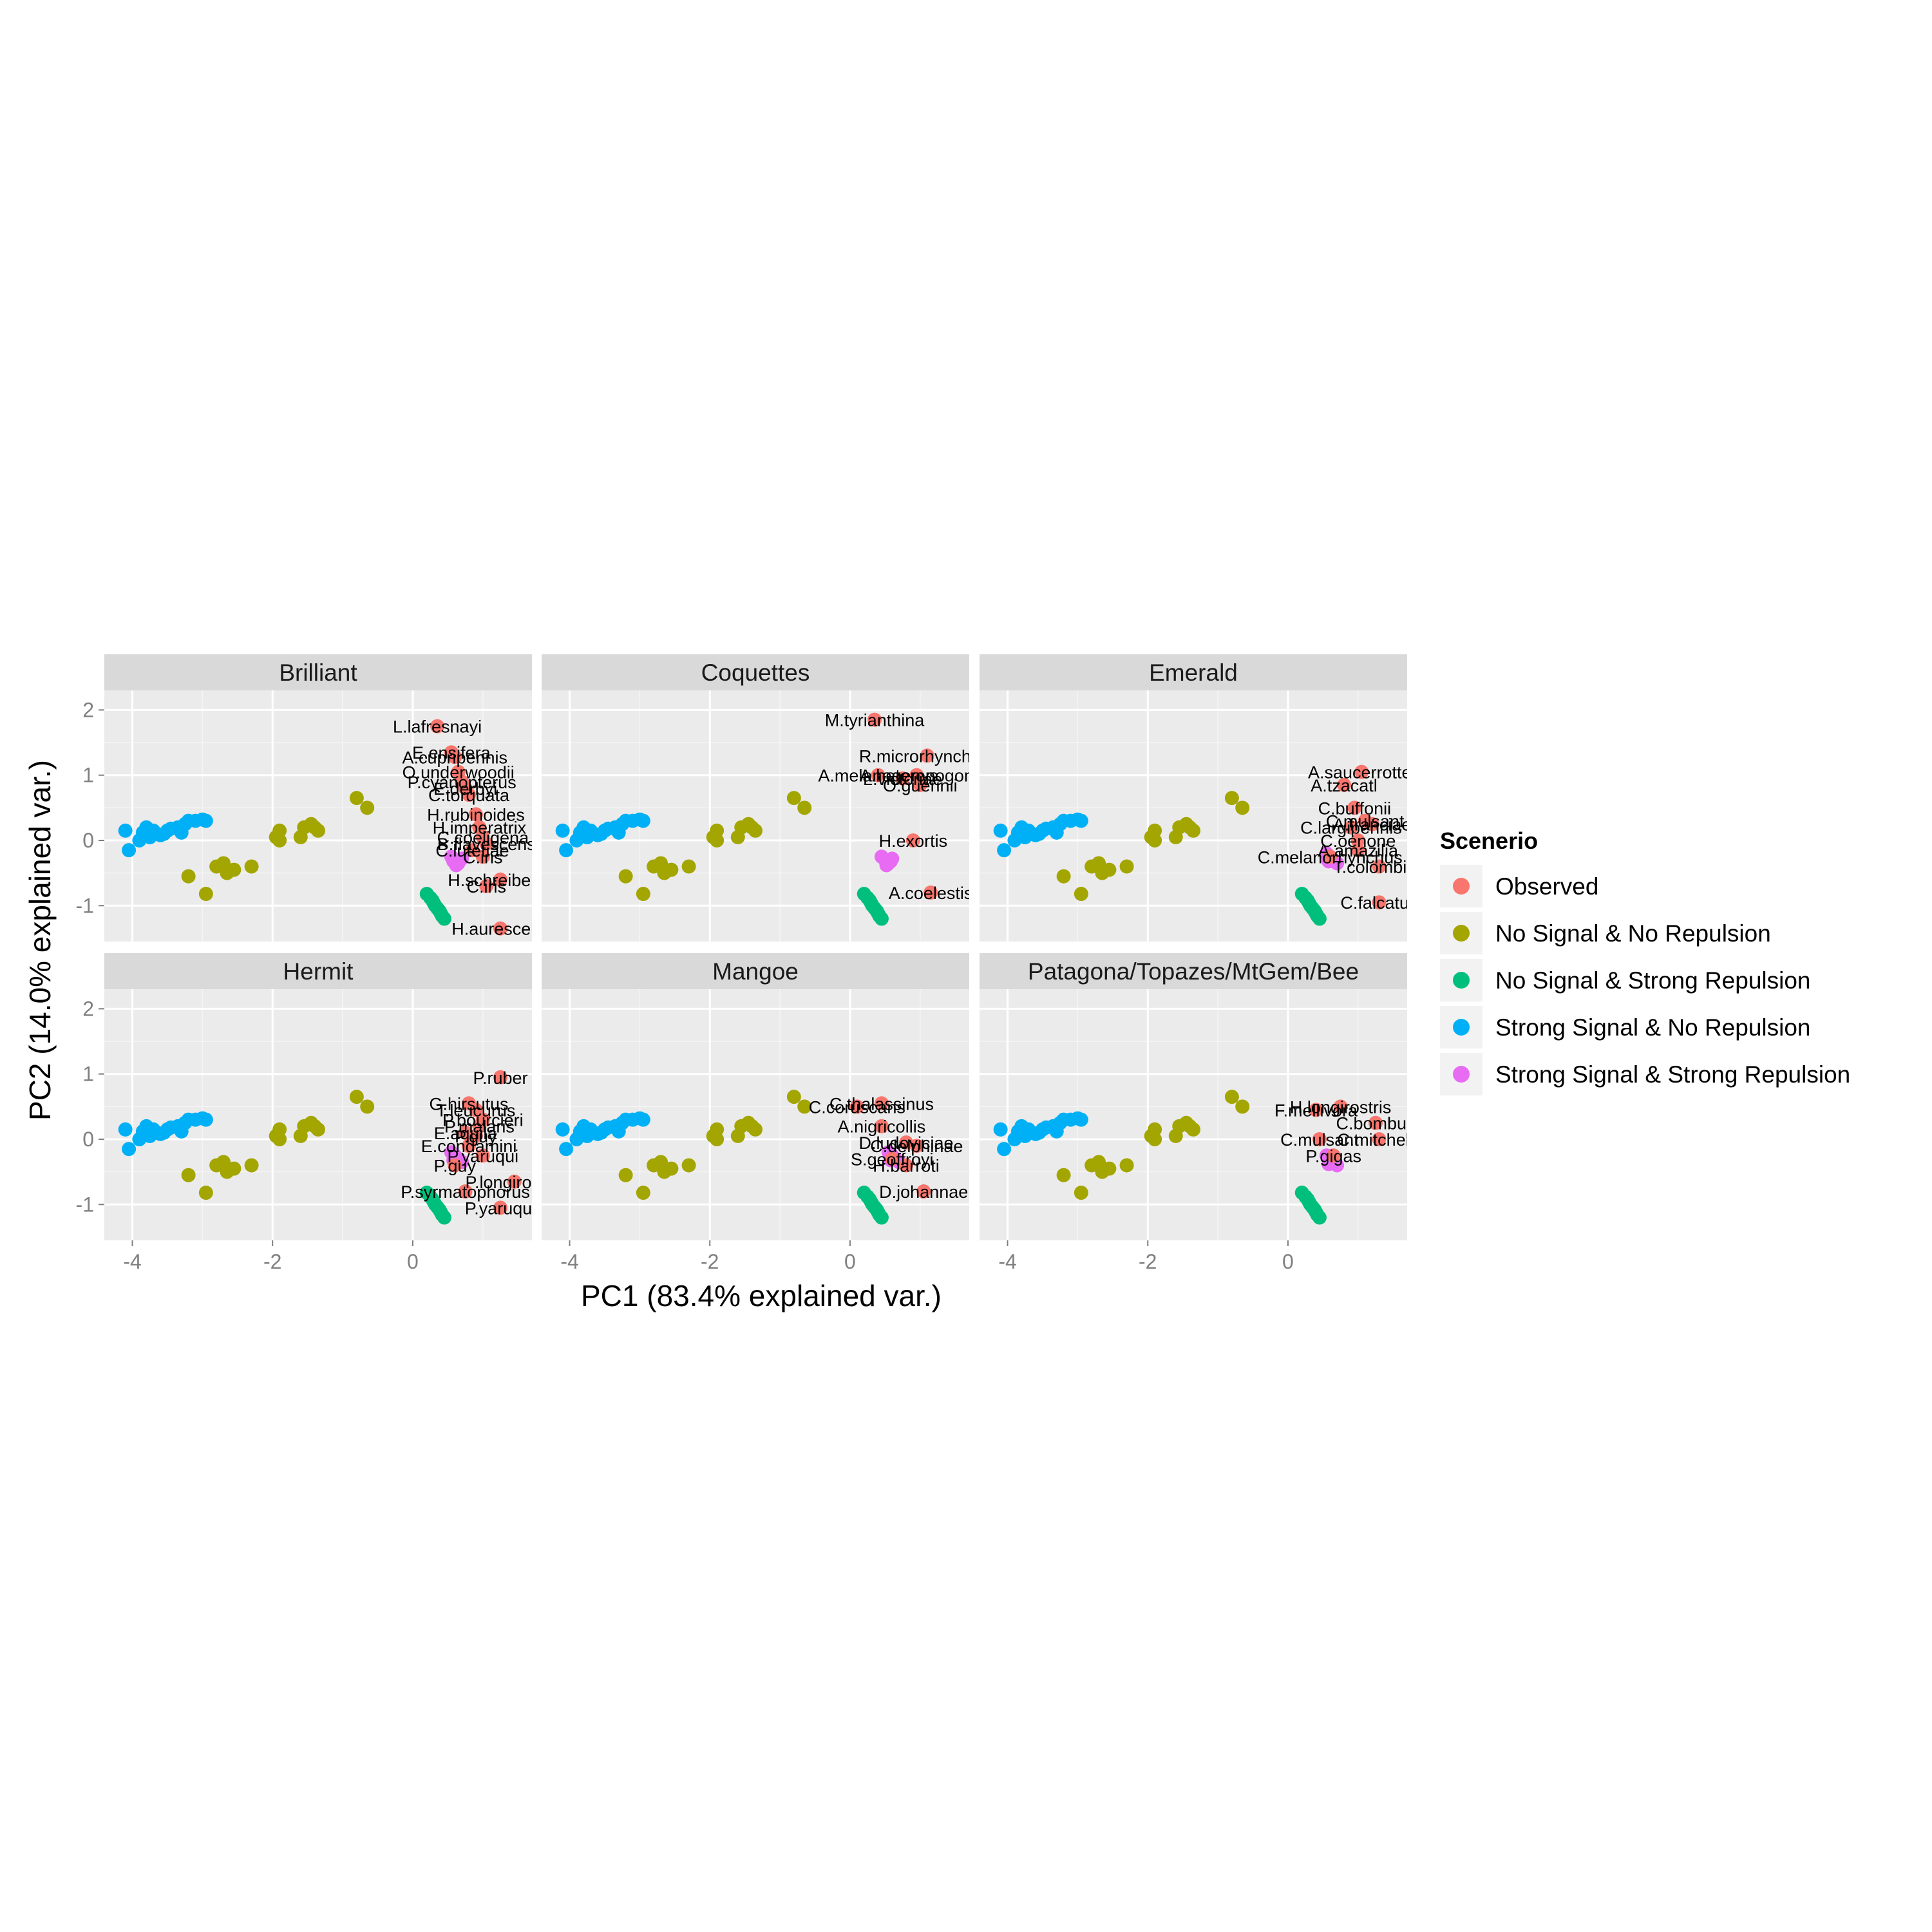 The width and height of the screenshot is (1932, 1932). What do you see at coordinates (923, 1192) in the screenshot?
I see `point-label: D.johannae` at bounding box center [923, 1192].